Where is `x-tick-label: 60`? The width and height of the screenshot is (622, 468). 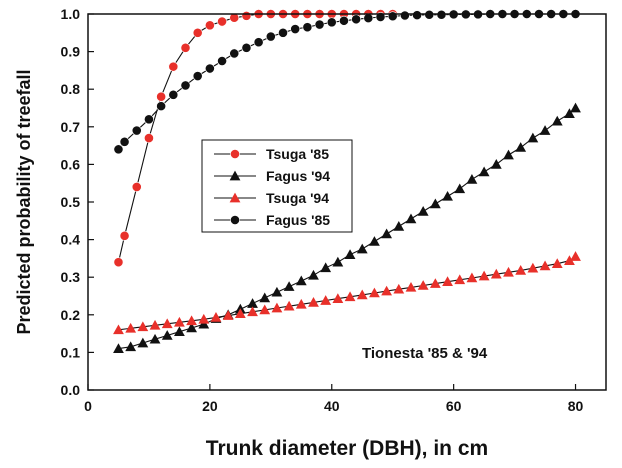 x-tick-label: 60 is located at coordinates (454, 406).